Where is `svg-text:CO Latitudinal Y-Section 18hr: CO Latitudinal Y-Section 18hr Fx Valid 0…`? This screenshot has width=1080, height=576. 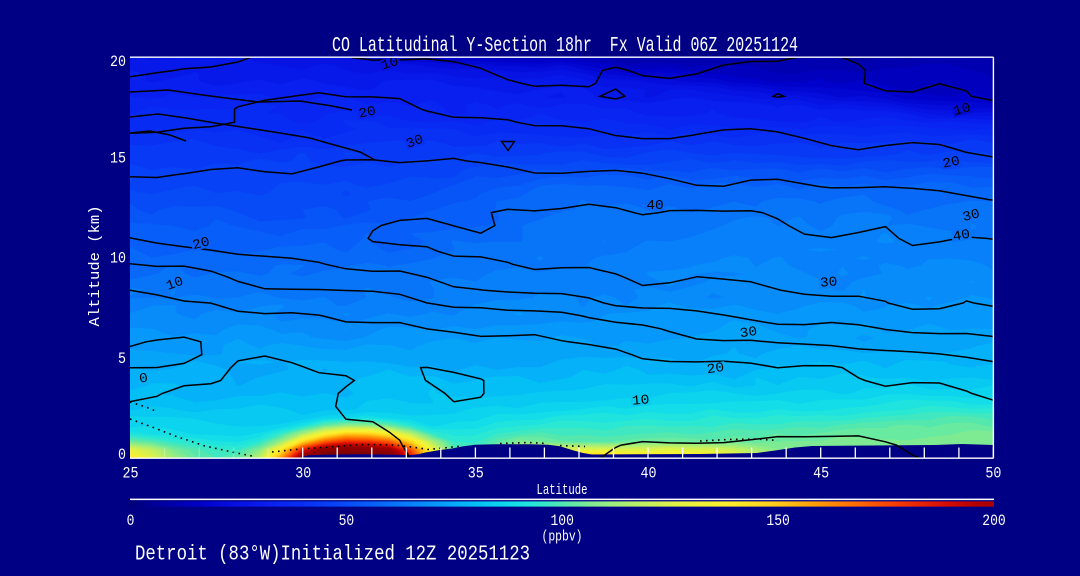
svg-text:CO Latitudinal Y-Section 18hr: CO Latitudinal Y-Section 18hr Fx Valid 0… is located at coordinates (565, 46).